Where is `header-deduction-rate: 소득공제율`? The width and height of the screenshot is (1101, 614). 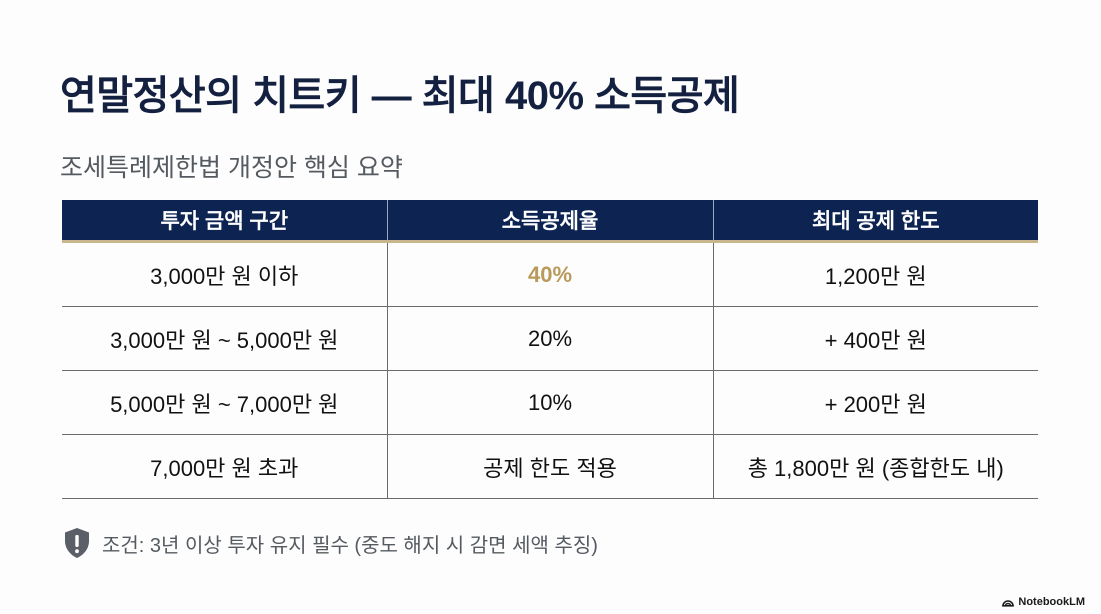
header-deduction-rate: 소득공제율 is located at coordinates (549, 221).